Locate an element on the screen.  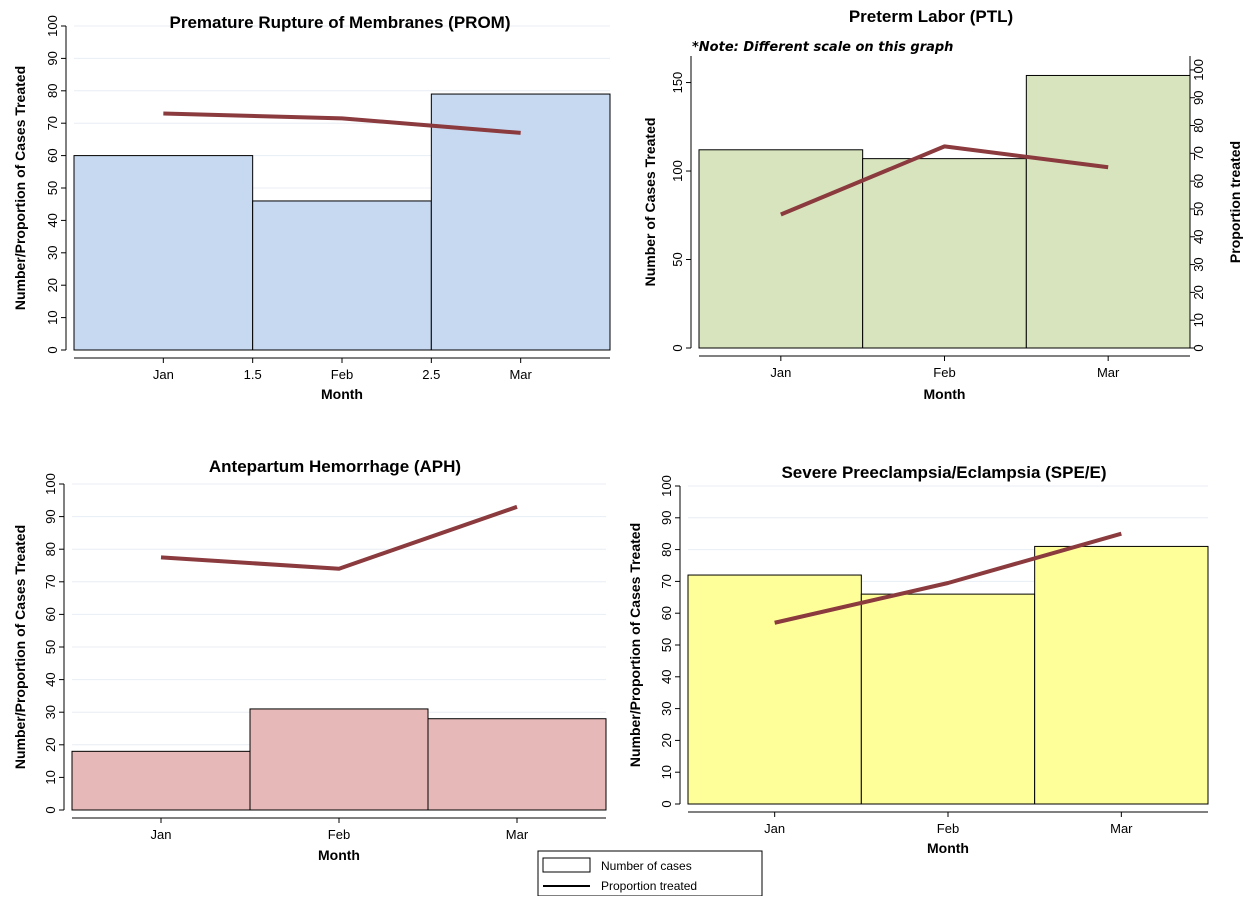
y2-tick-label: 40 is located at coordinates (1198, 237).